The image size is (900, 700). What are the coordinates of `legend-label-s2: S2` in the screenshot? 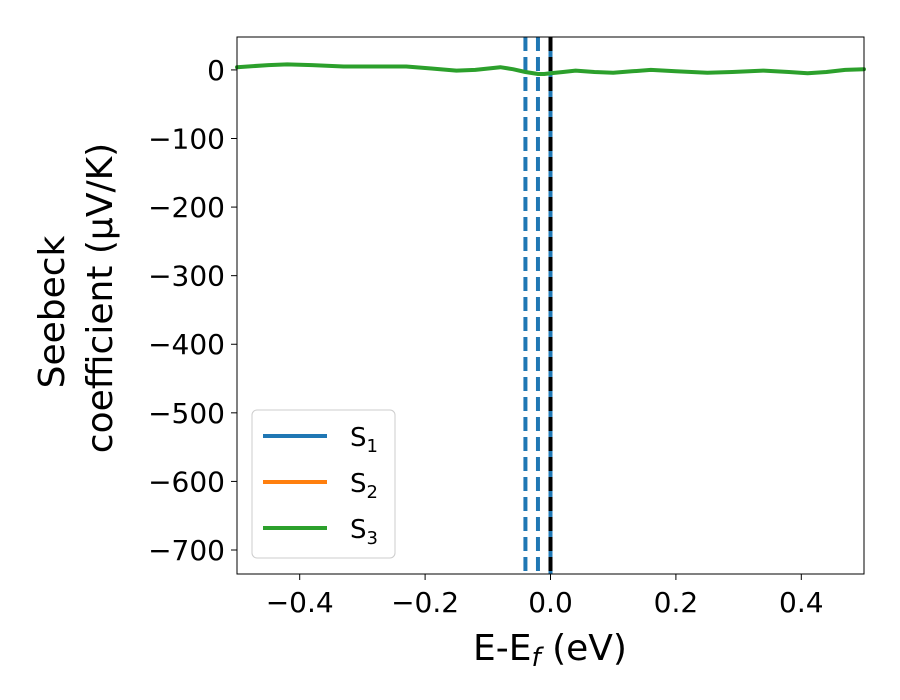 It's located at (364, 486).